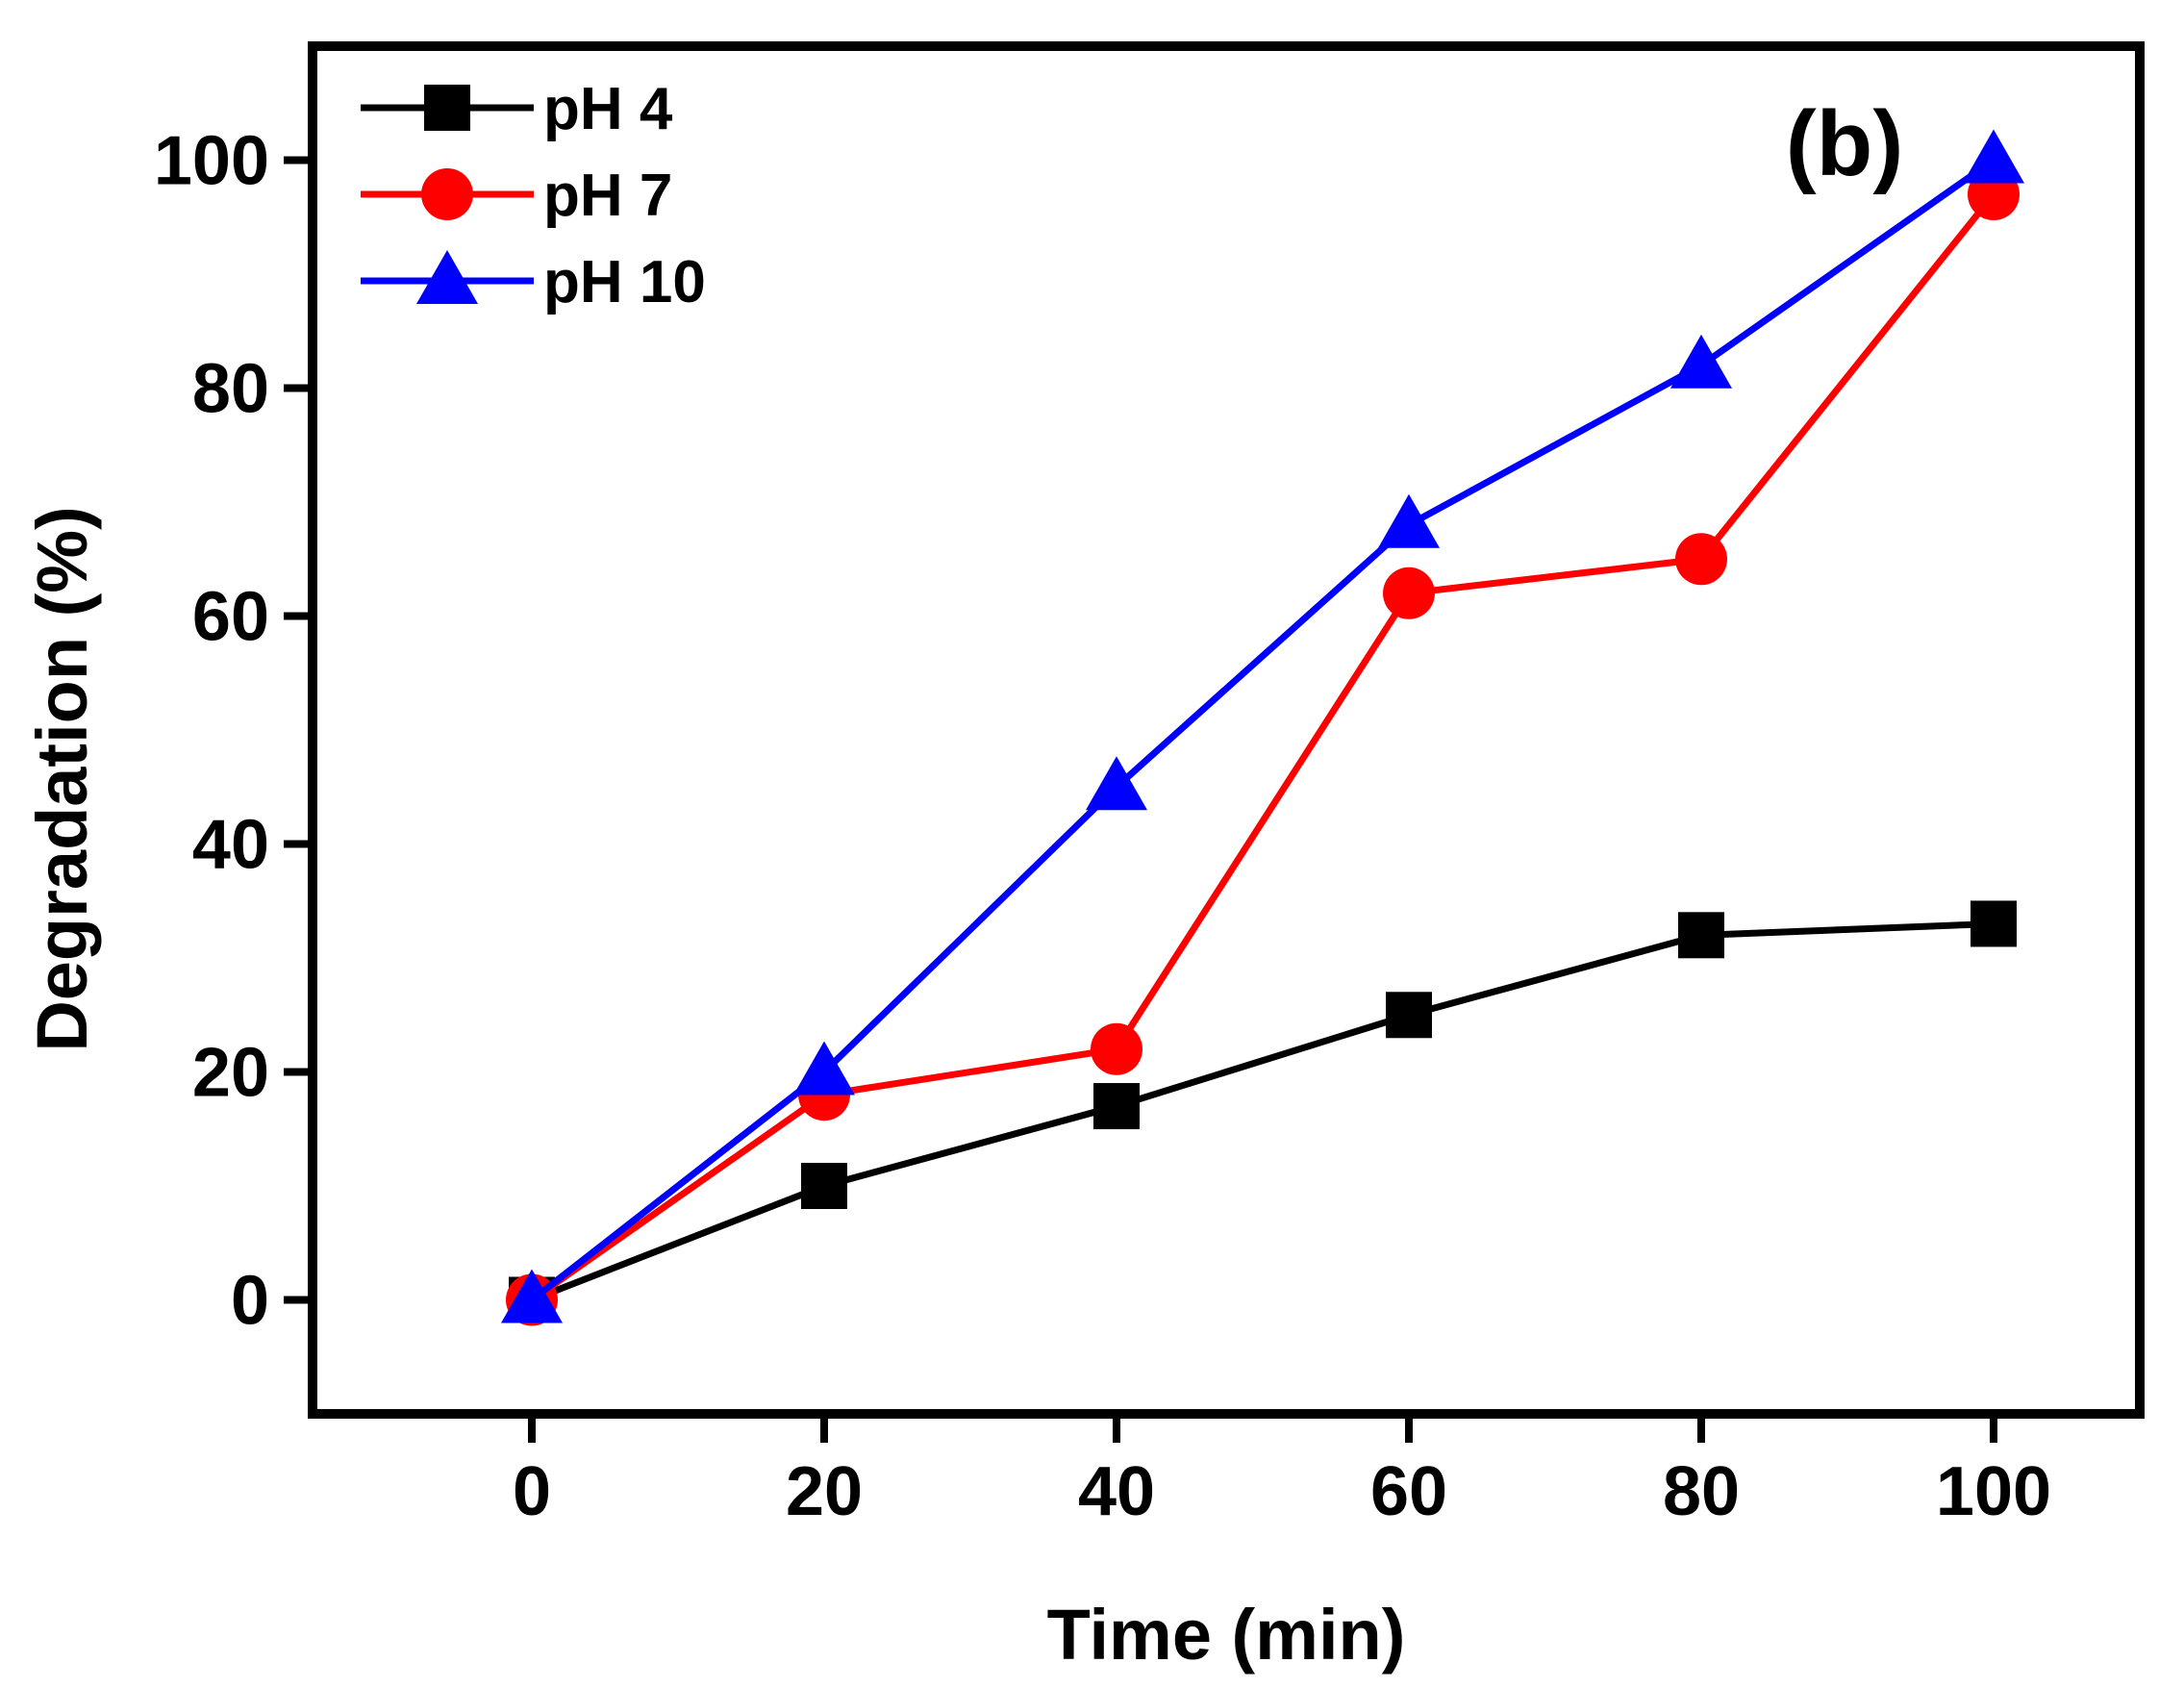 Image resolution: width=2184 pixels, height=1688 pixels. Describe the element at coordinates (1701, 1491) in the screenshot. I see `x-tick-label: 80` at that location.